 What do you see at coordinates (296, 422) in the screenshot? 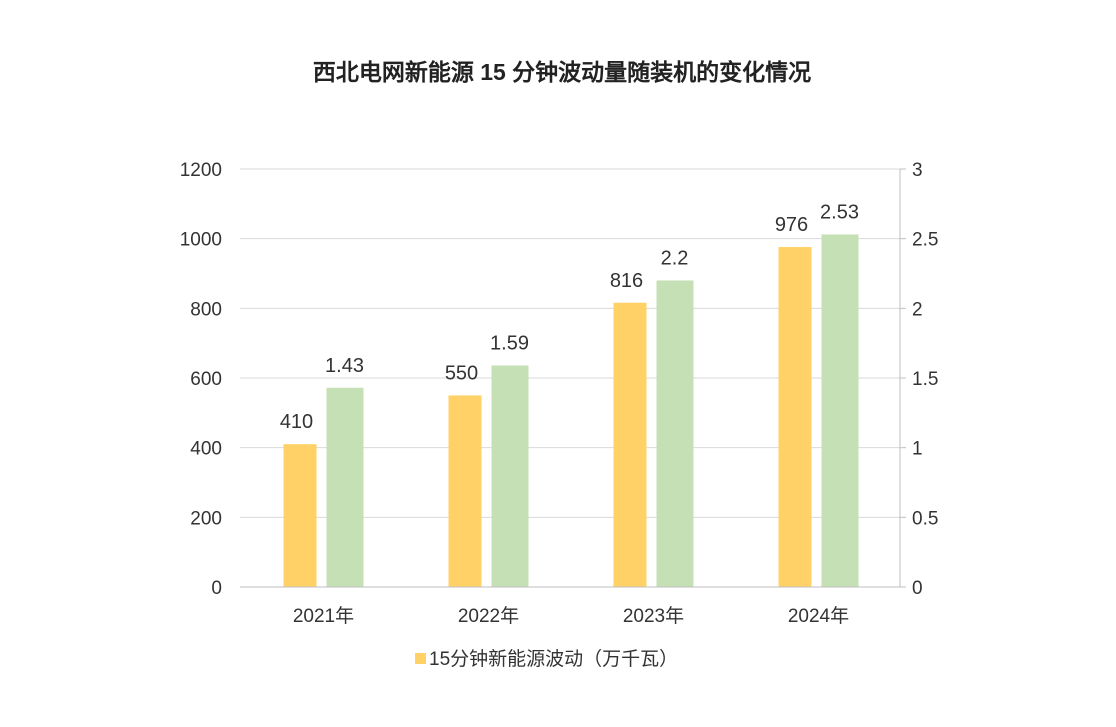
I see `data-label-fluctuation: 410` at bounding box center [296, 422].